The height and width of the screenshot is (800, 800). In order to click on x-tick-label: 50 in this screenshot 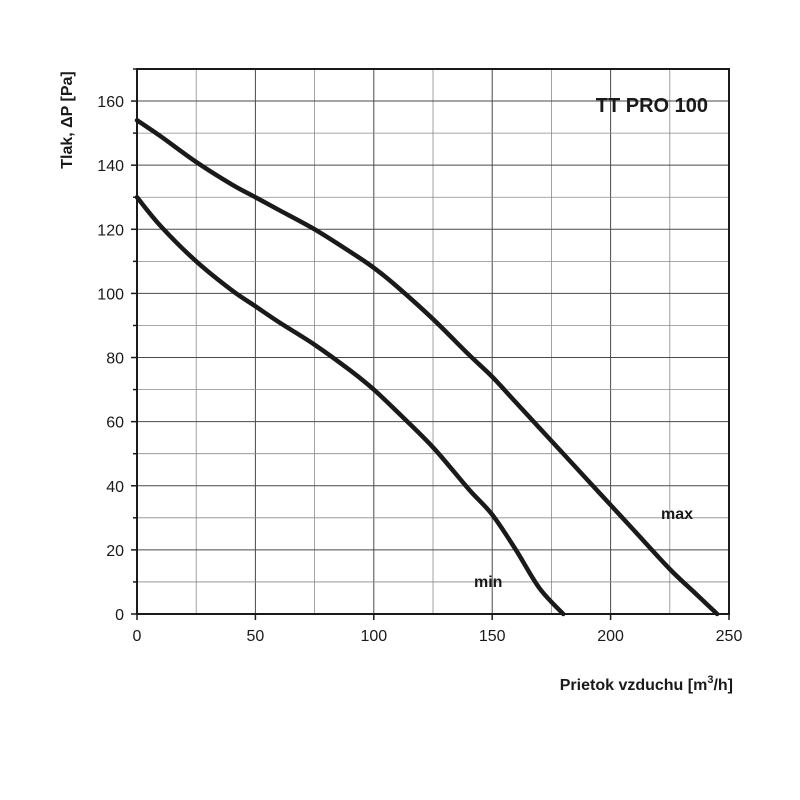, I will do `click(256, 636)`.